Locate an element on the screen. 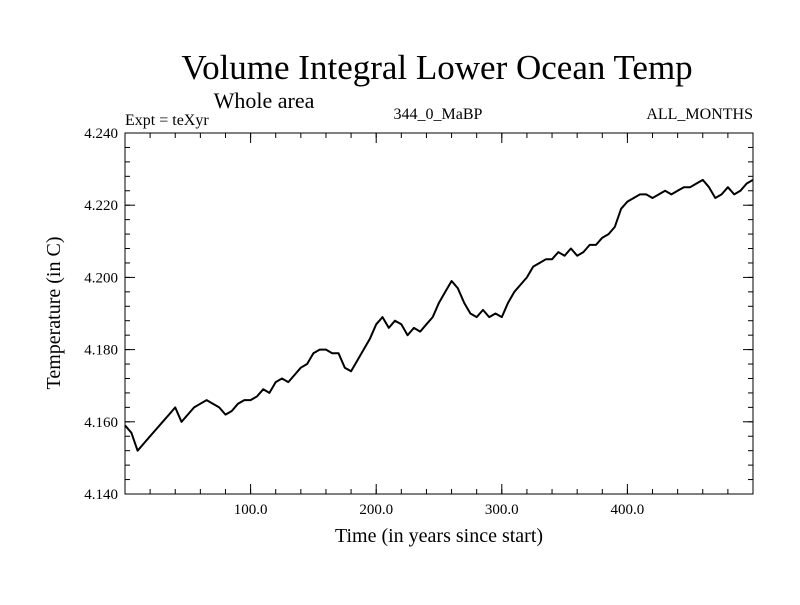  annotation-center: 344_0_MaBP is located at coordinates (438, 114).